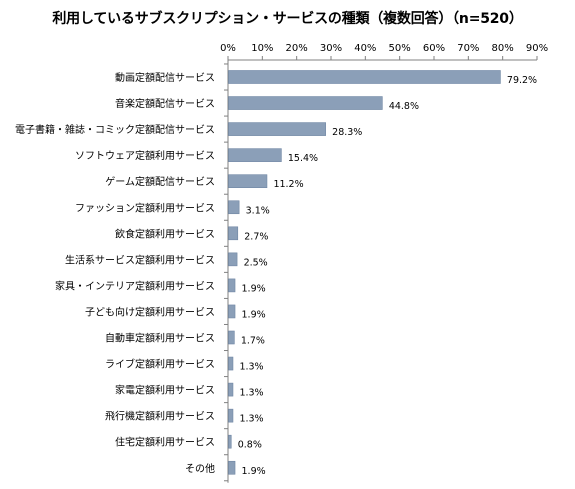 The image size is (575, 489). I want to click on value-label: 0.8%, so click(250, 445).